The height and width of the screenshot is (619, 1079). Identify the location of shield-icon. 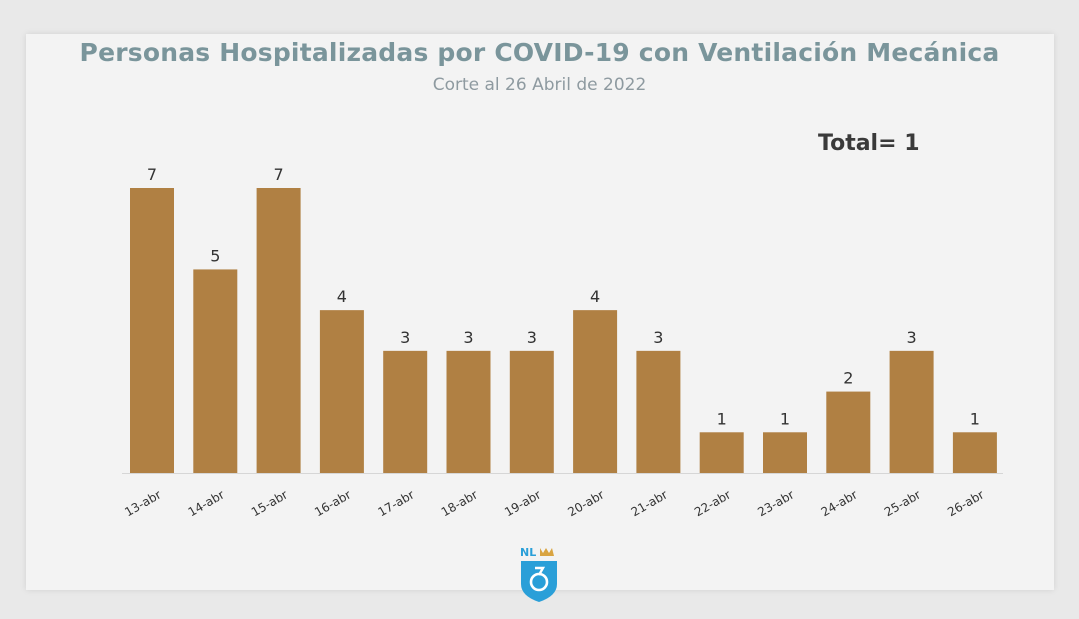
(539, 581).